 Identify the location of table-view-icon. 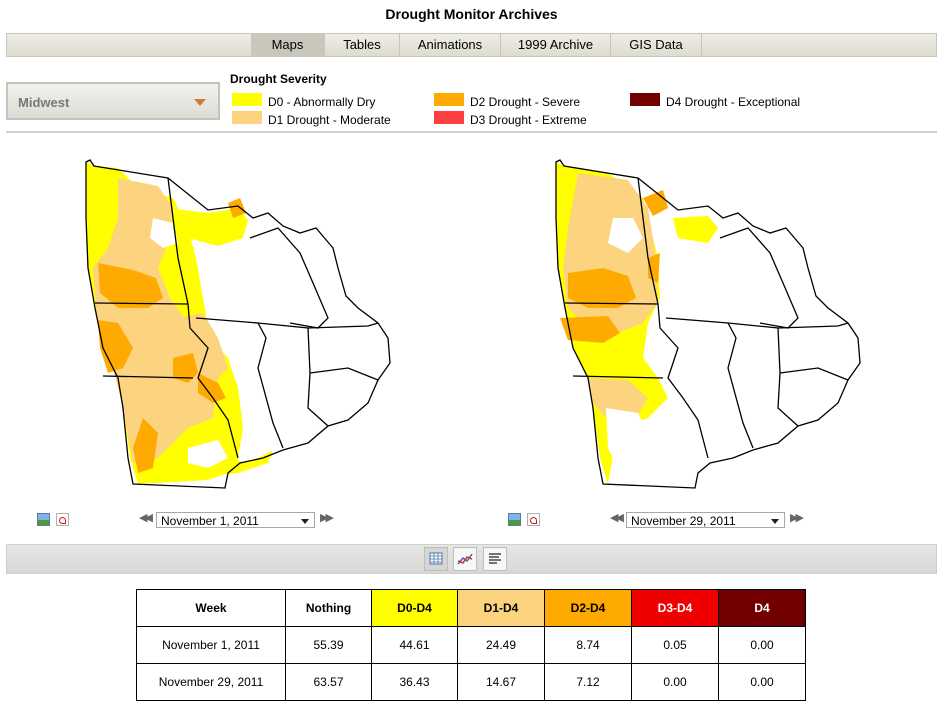
(436, 558).